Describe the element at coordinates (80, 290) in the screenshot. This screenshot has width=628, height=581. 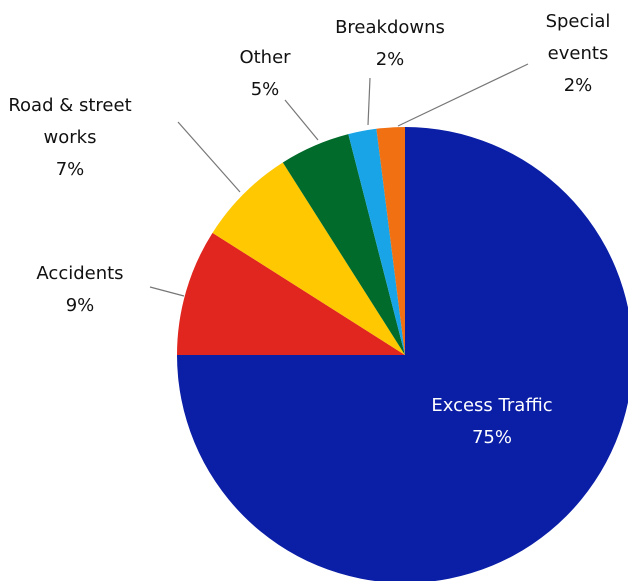
I see `slice-label: Accidents 9%` at that location.